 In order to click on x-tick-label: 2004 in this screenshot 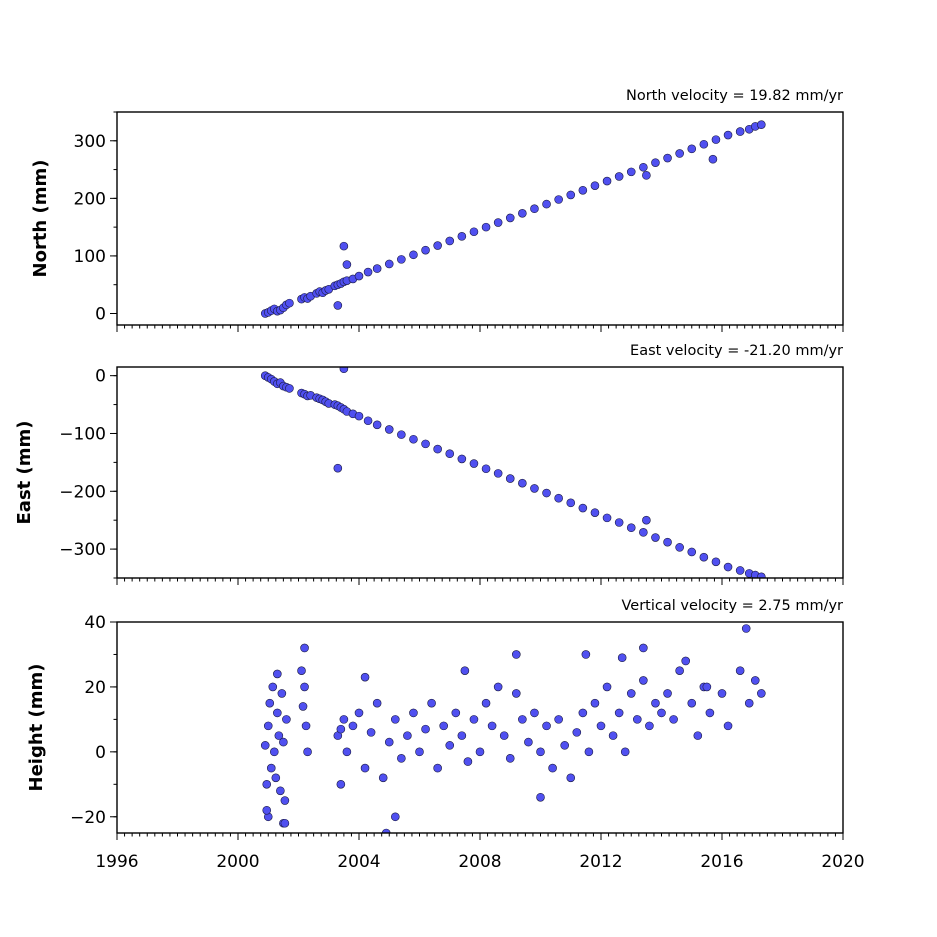, I will do `click(358, 862)`.